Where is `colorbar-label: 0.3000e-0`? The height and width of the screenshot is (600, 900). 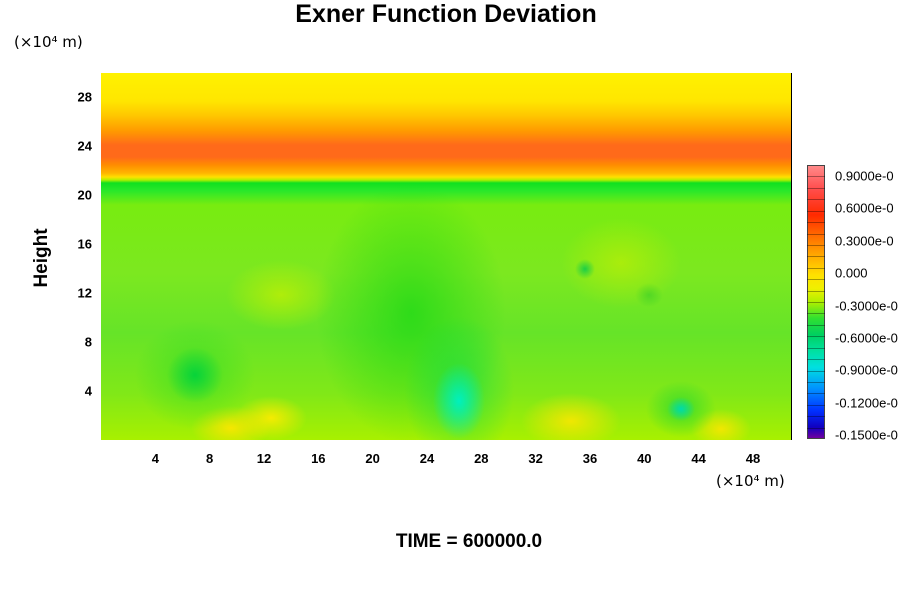
colorbar-label: 0.3000e-0 is located at coordinates (864, 241).